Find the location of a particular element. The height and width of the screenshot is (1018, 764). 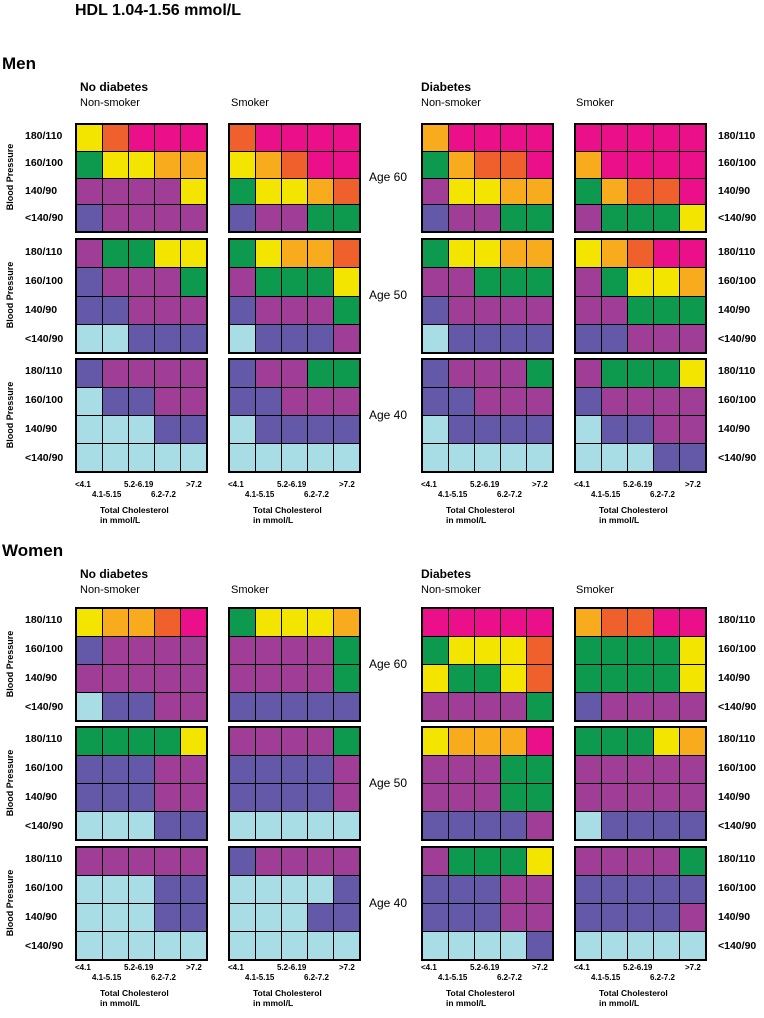

smoker-label: Smoker is located at coordinates (595, 103).